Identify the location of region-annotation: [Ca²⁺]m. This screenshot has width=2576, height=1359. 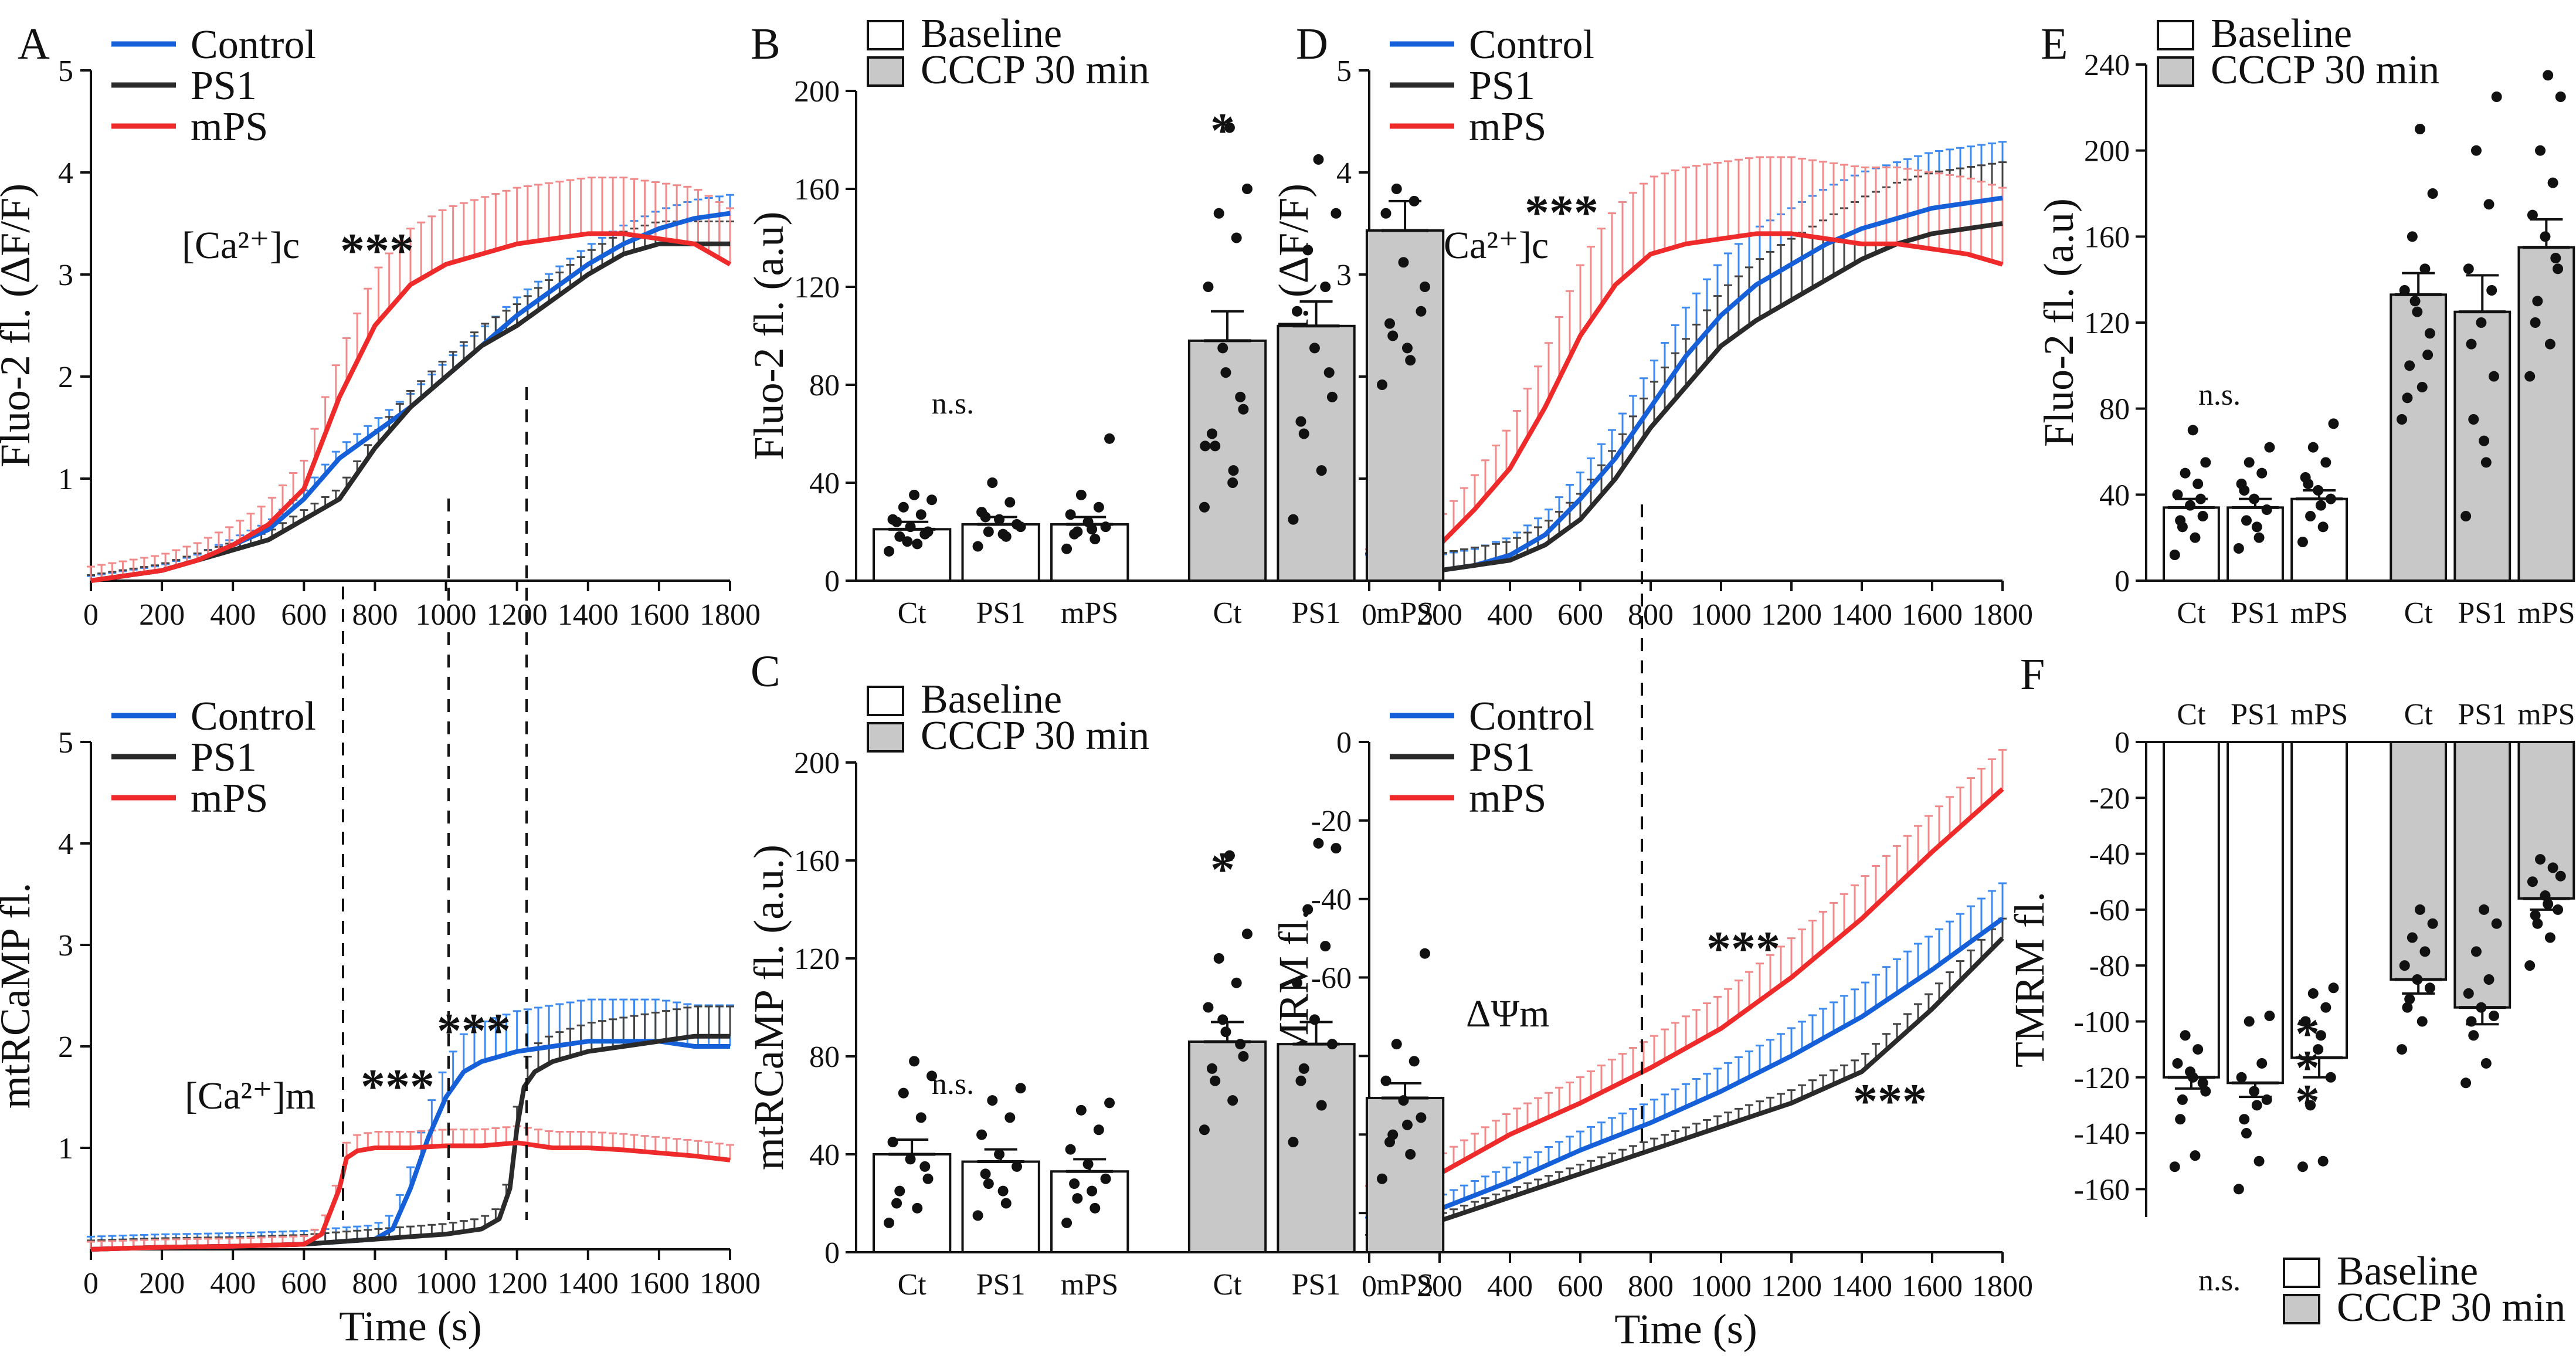
(250, 1096).